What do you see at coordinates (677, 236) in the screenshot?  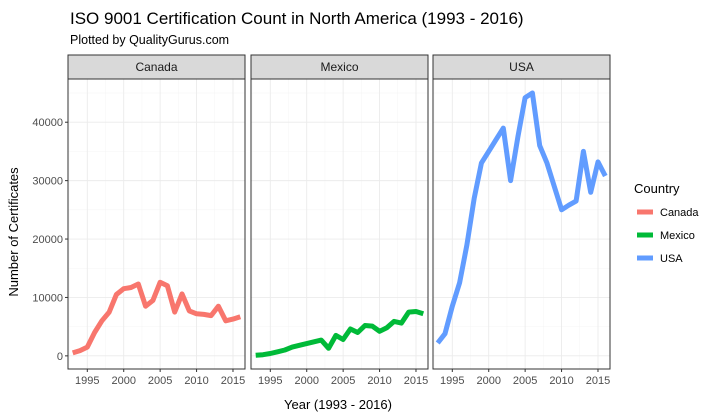 I see `legend-label: Mexico` at bounding box center [677, 236].